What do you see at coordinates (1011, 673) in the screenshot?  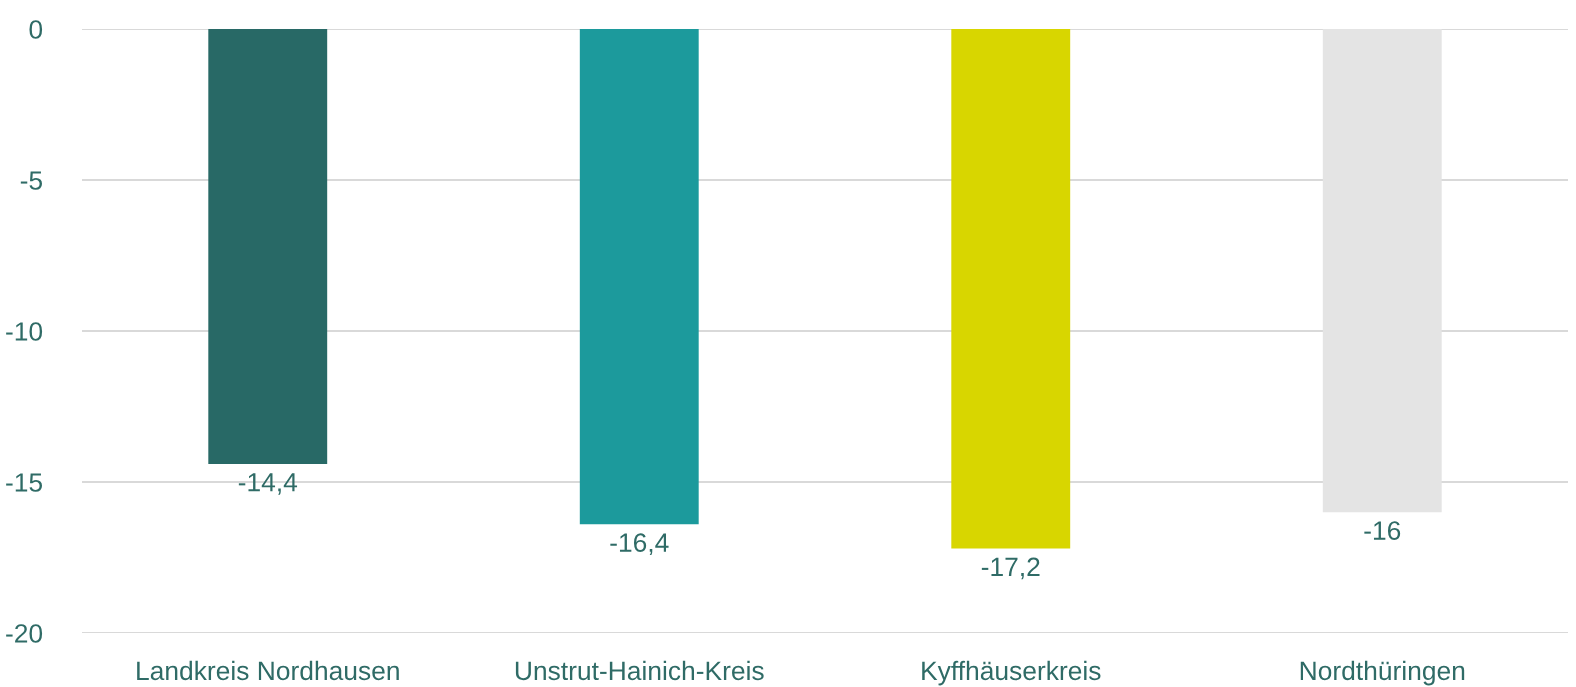 I see `x-tick-label: Kyffhäuserkreis` at bounding box center [1011, 673].